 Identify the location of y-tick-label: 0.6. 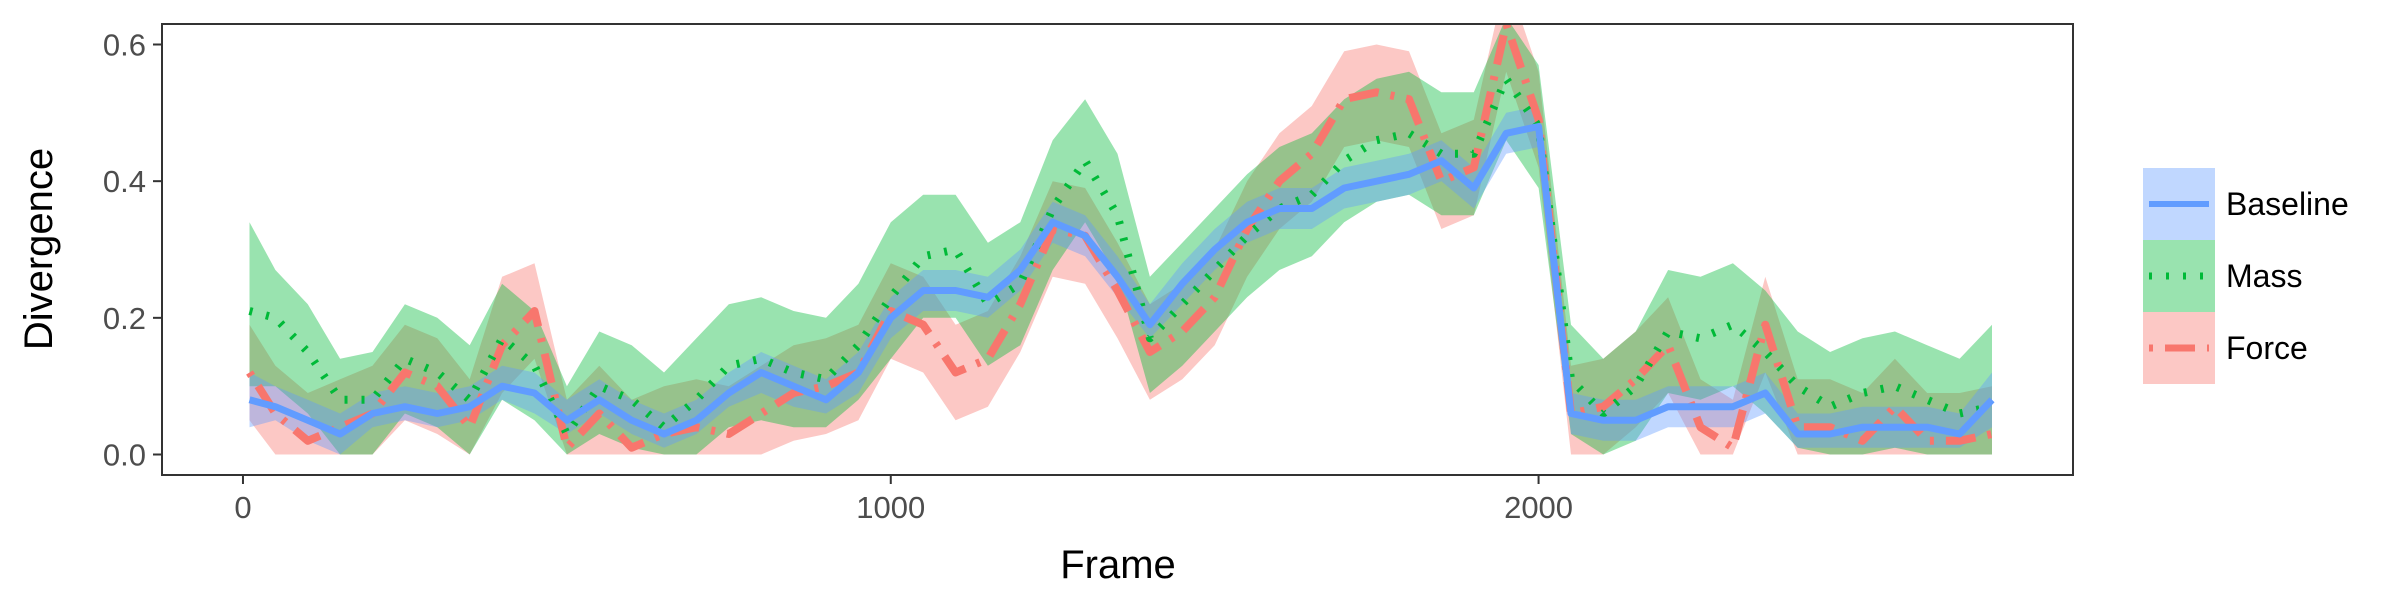
(124, 45).